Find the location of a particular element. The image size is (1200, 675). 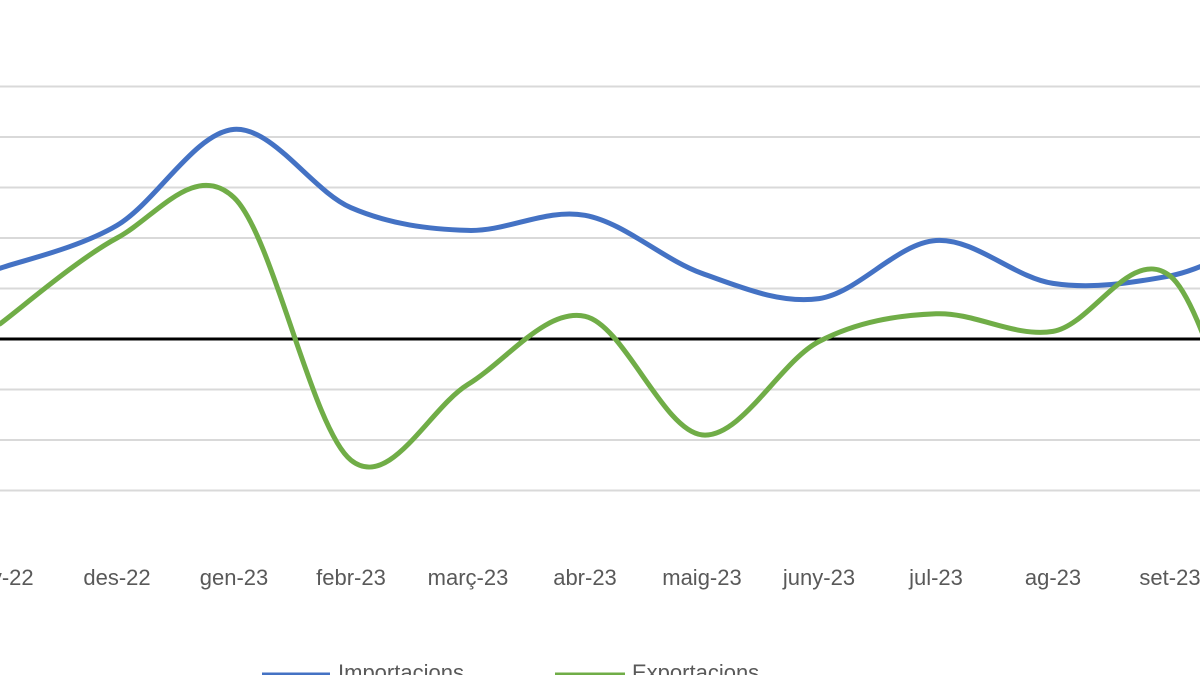

x-tick-label: abr-23 is located at coordinates (585, 577).